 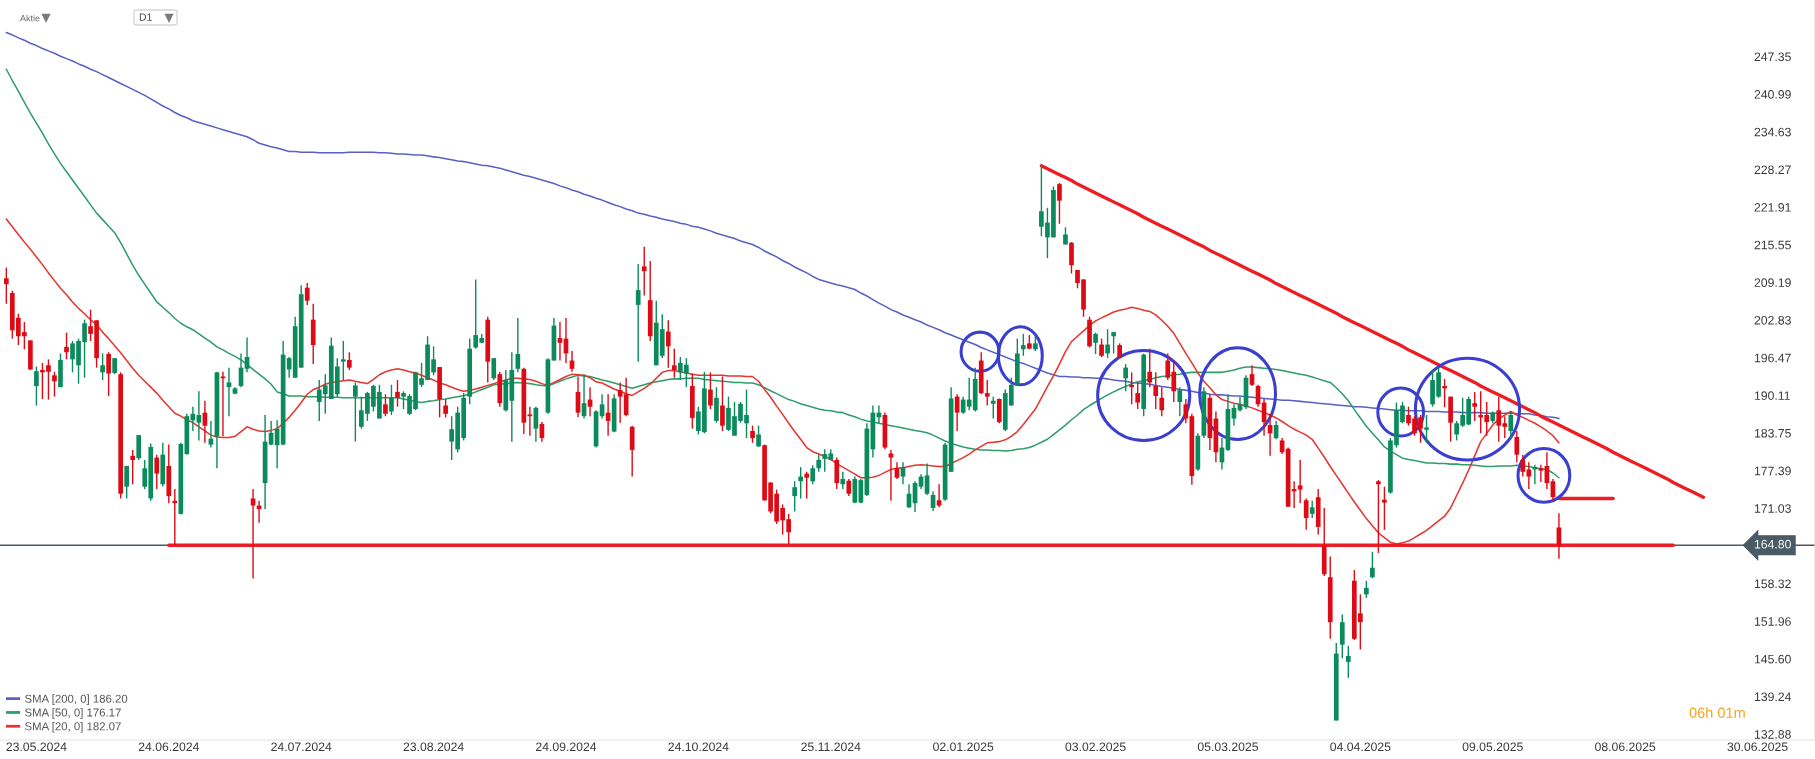 What do you see at coordinates (1772, 207) in the screenshot?
I see `y-tick-label: 221.91` at bounding box center [1772, 207].